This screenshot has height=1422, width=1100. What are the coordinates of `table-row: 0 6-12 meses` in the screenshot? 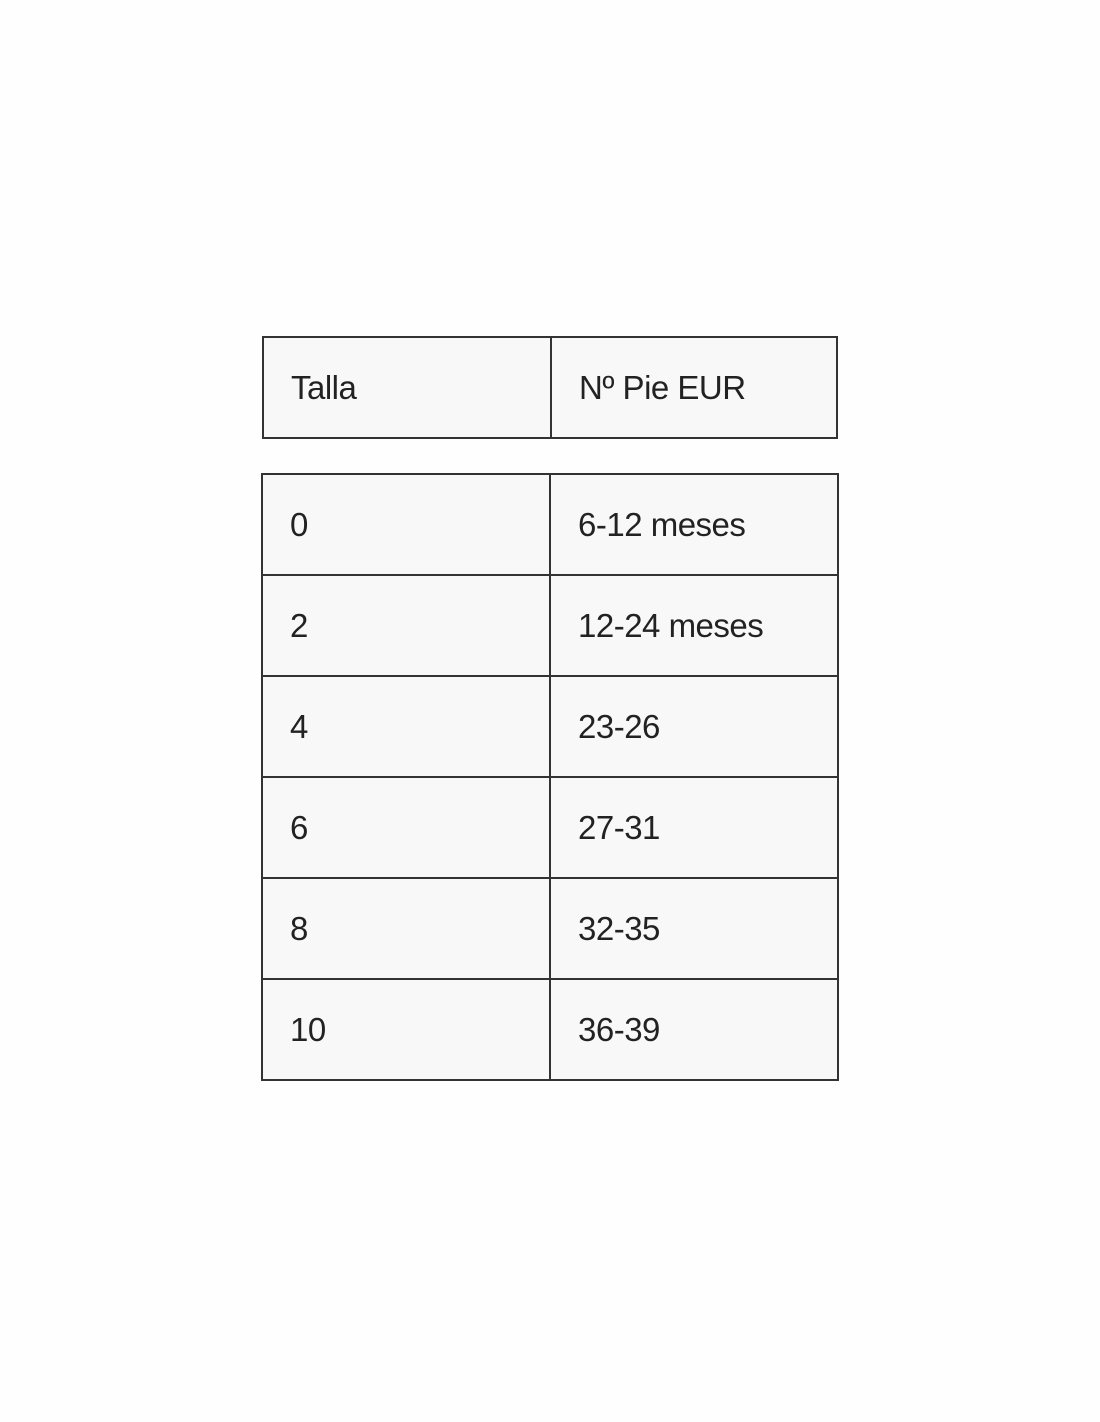 It's located at (550, 524).